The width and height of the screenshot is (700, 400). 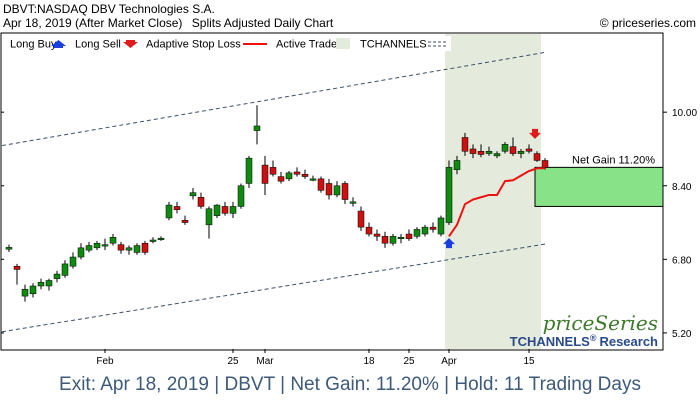 What do you see at coordinates (130, 44) in the screenshot?
I see `long-sell-icon` at bounding box center [130, 44].